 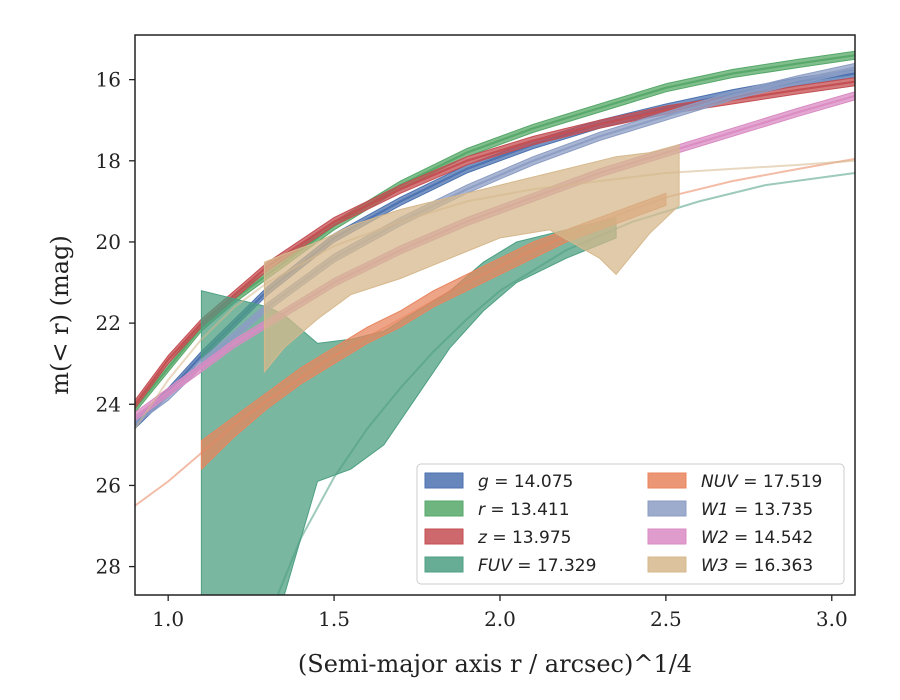 I want to click on y-tick-label: 16, so click(x=108, y=80).